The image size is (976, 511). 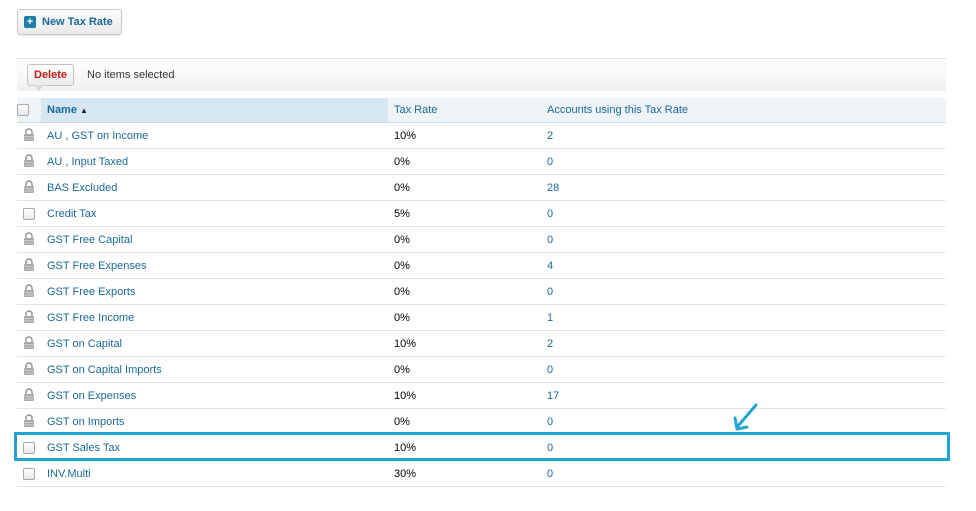 What do you see at coordinates (743, 317) in the screenshot?
I see `accounts-count-link: 1` at bounding box center [743, 317].